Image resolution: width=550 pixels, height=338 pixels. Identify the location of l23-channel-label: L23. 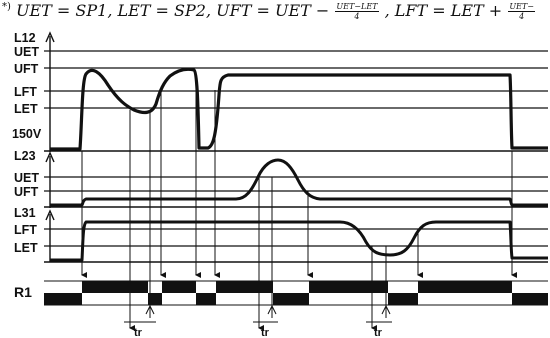
(25, 156).